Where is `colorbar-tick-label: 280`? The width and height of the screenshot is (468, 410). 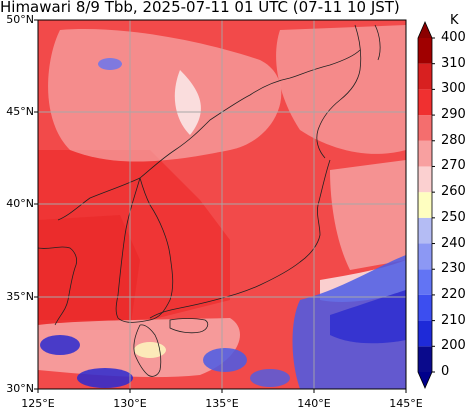 colorbar-tick-label: 280 is located at coordinates (453, 140).